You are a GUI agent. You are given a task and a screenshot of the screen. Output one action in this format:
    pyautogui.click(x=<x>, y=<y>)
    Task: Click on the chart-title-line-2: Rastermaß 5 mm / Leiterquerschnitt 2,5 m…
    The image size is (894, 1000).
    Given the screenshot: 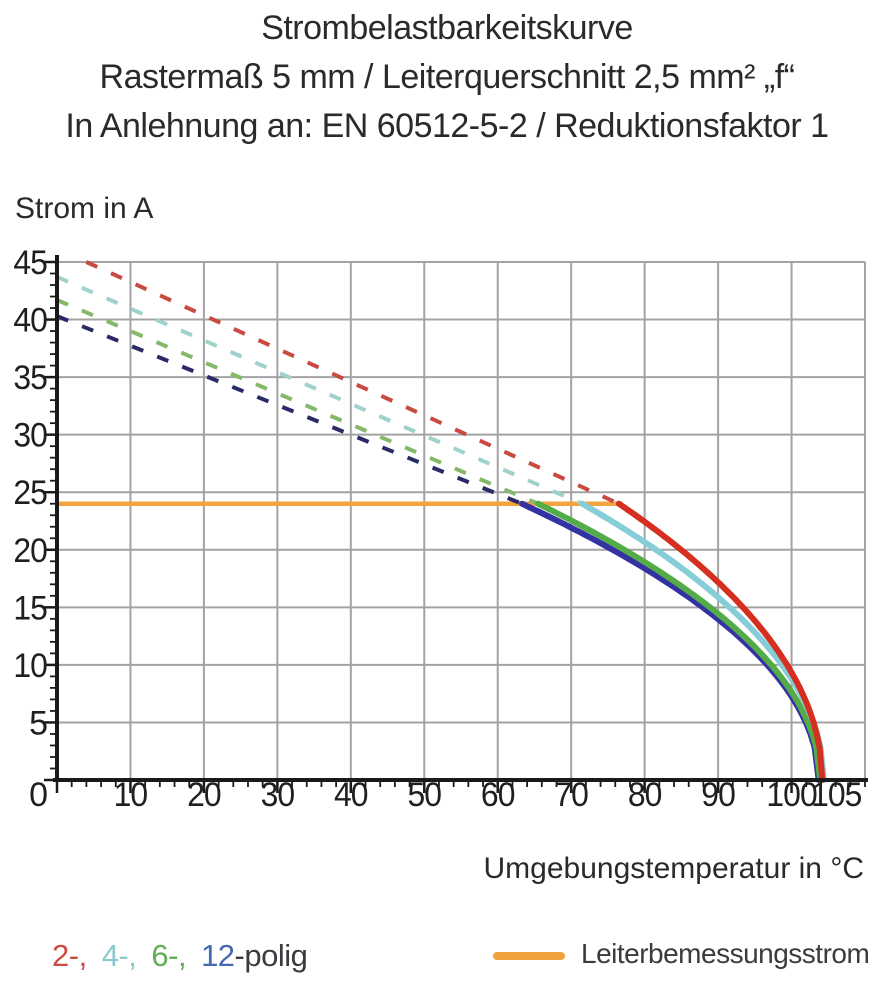 What is the action you would take?
    pyautogui.click(x=447, y=77)
    